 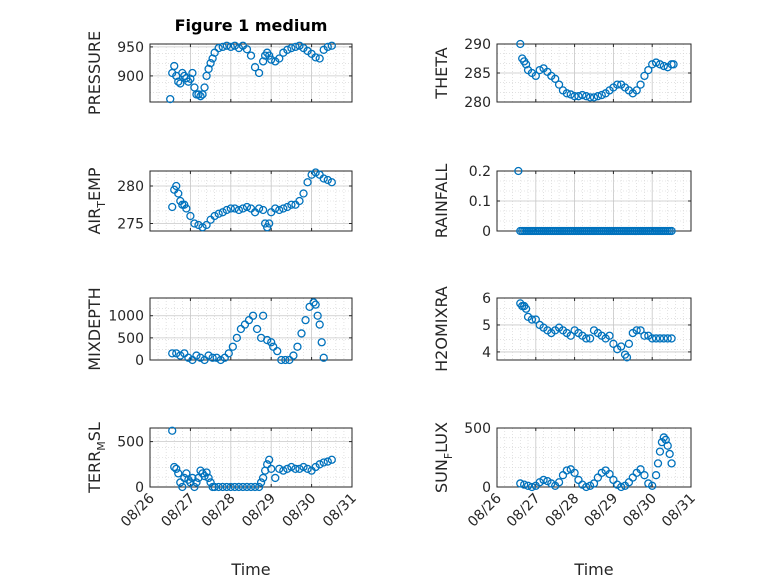 I want to click on subplot-6: 4 5 6 H2OMIXRA, so click(x=562, y=329).